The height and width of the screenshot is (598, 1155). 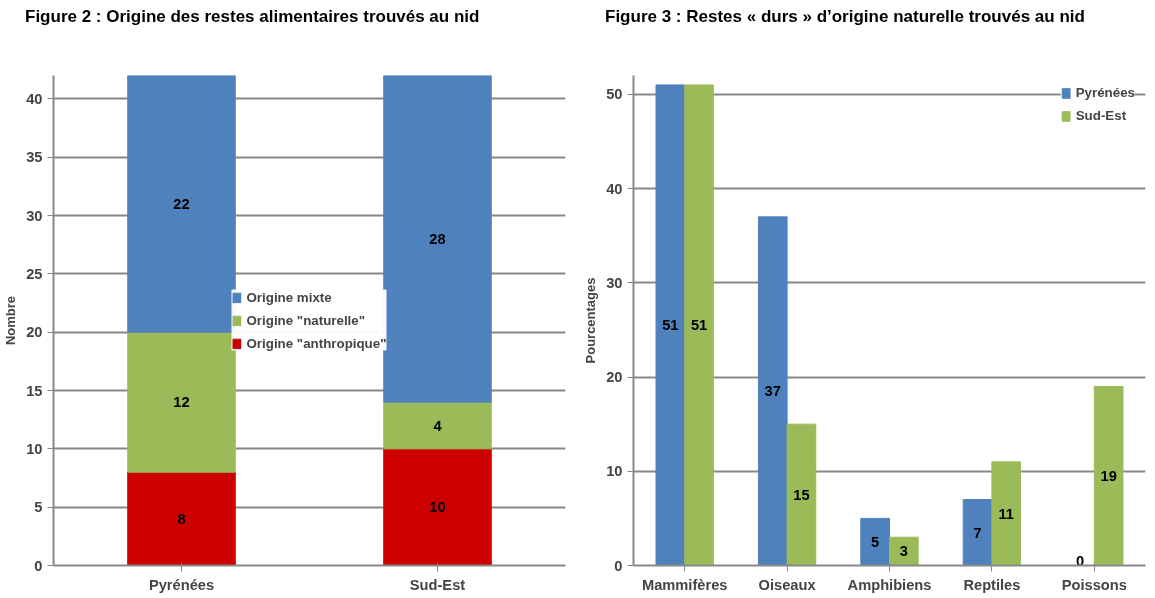 I want to click on y-tick-label: 5, so click(x=38, y=507).